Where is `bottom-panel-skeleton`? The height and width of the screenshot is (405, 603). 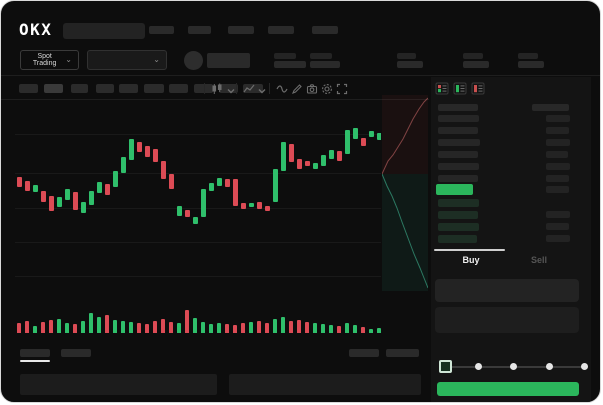 bottom-panel-skeleton is located at coordinates (325, 384).